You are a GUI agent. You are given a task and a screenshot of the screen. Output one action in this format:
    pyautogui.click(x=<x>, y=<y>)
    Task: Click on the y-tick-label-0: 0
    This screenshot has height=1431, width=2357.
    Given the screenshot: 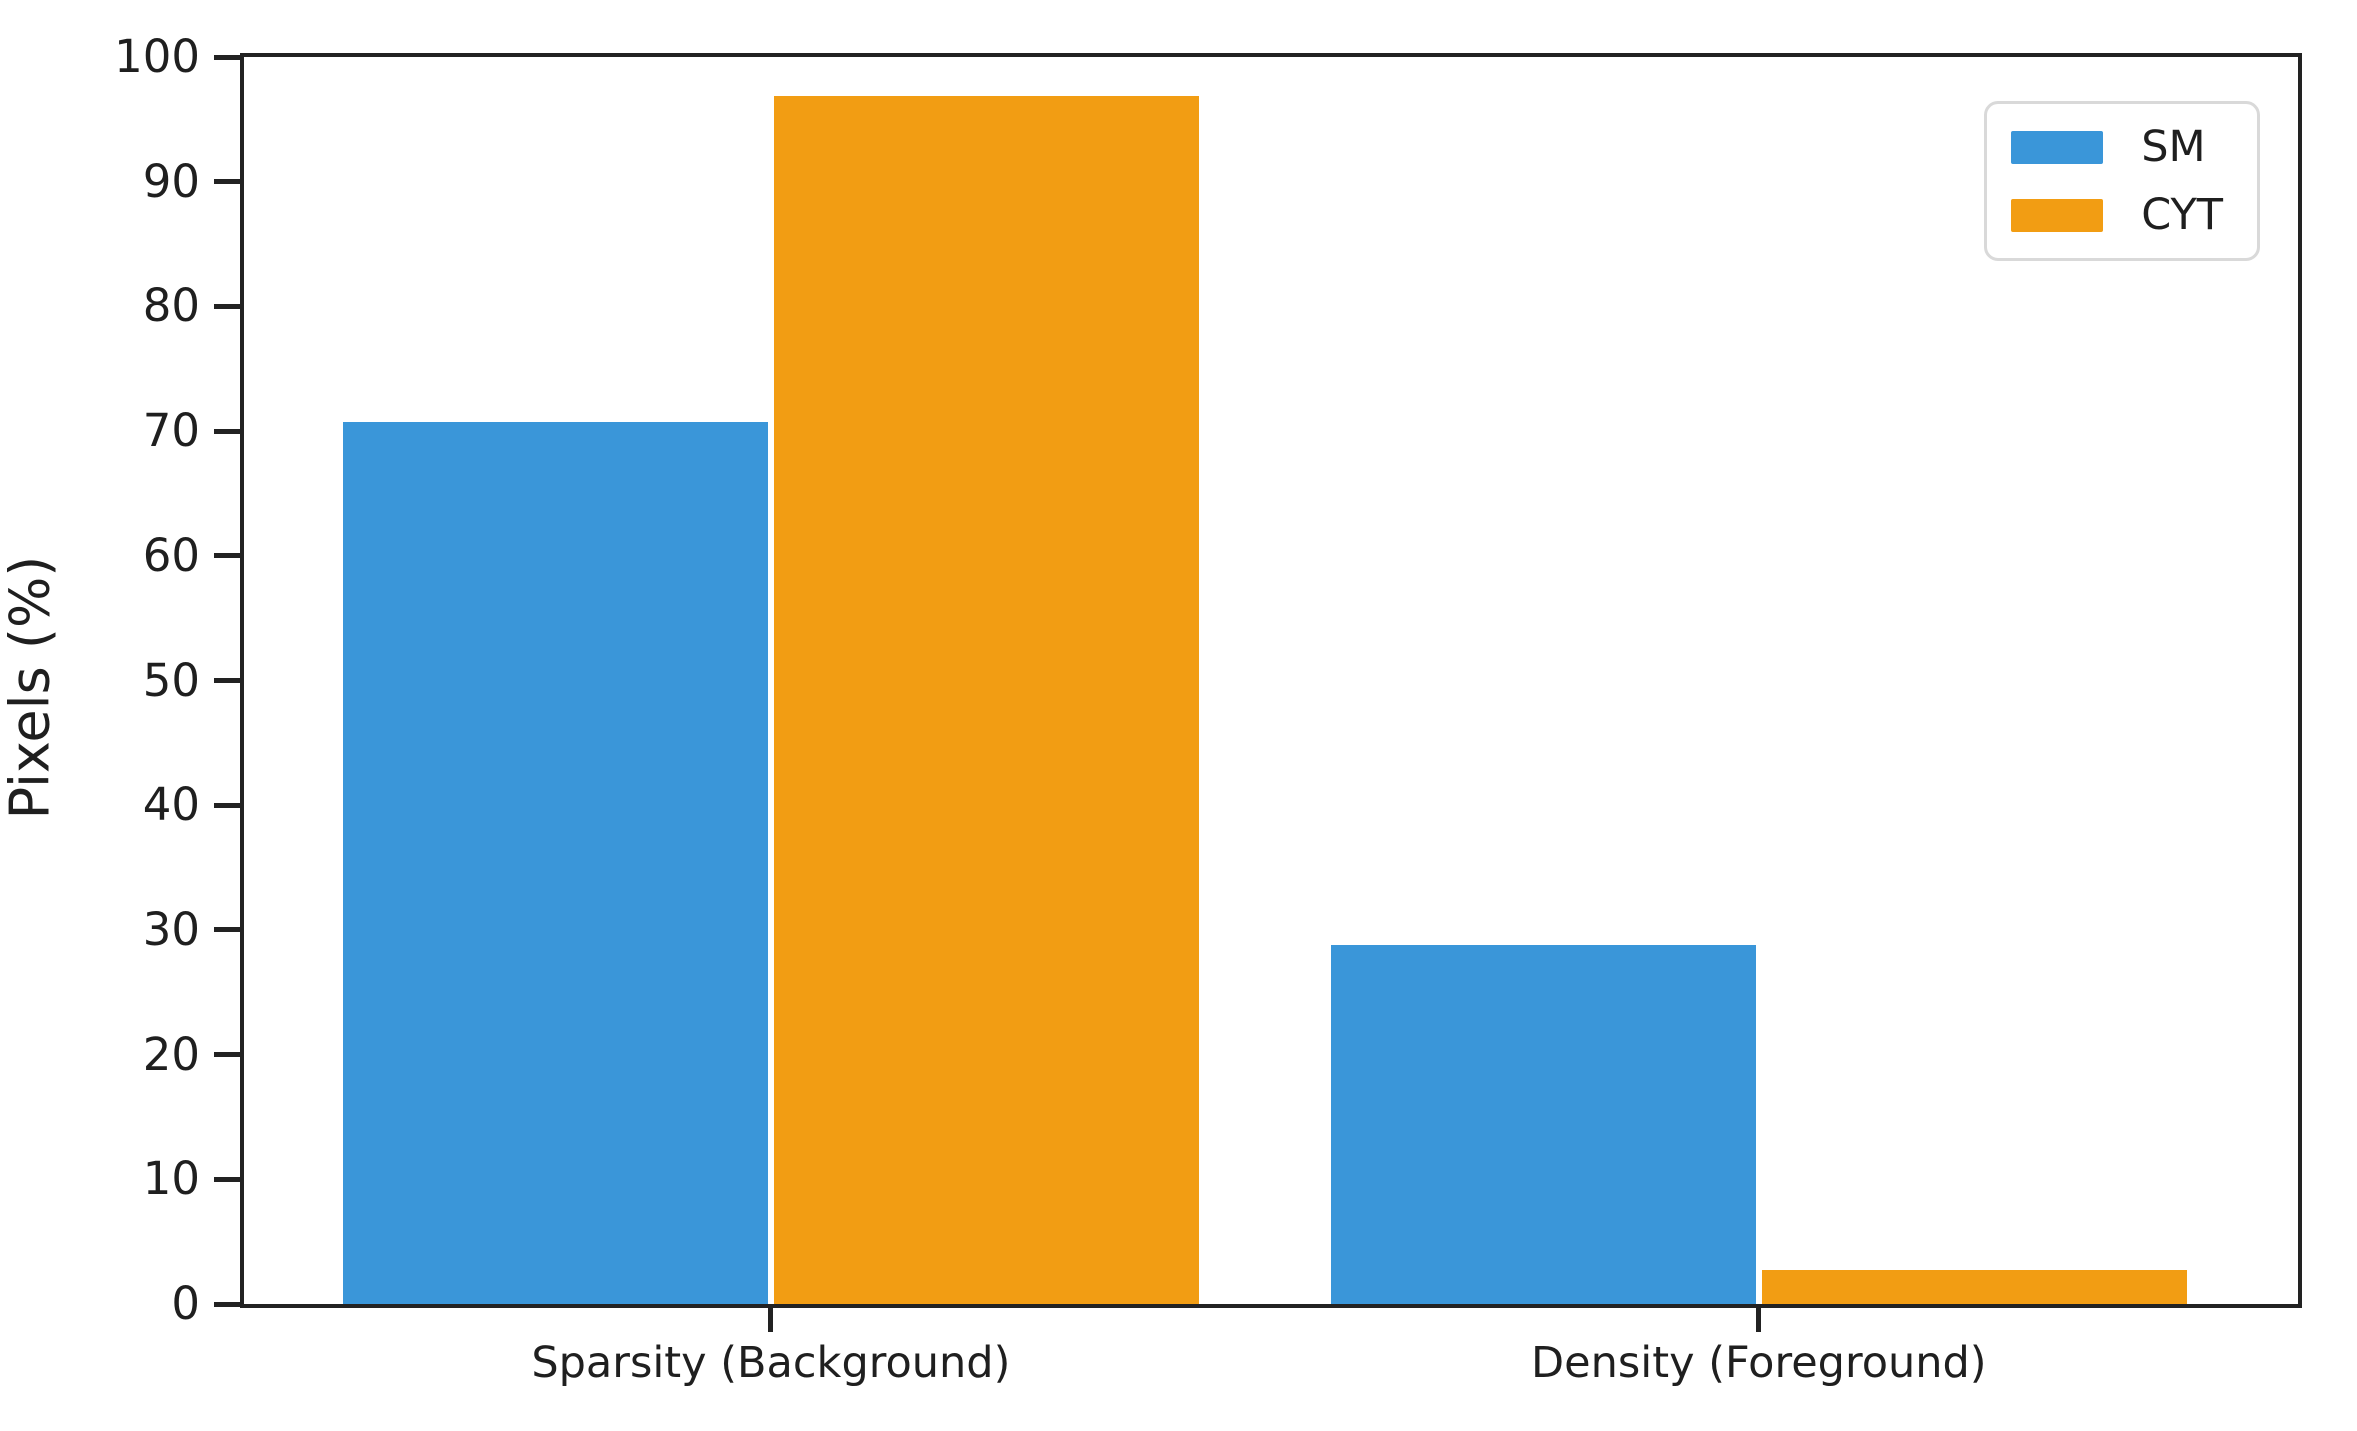 What is the action you would take?
    pyautogui.click(x=185, y=1303)
    